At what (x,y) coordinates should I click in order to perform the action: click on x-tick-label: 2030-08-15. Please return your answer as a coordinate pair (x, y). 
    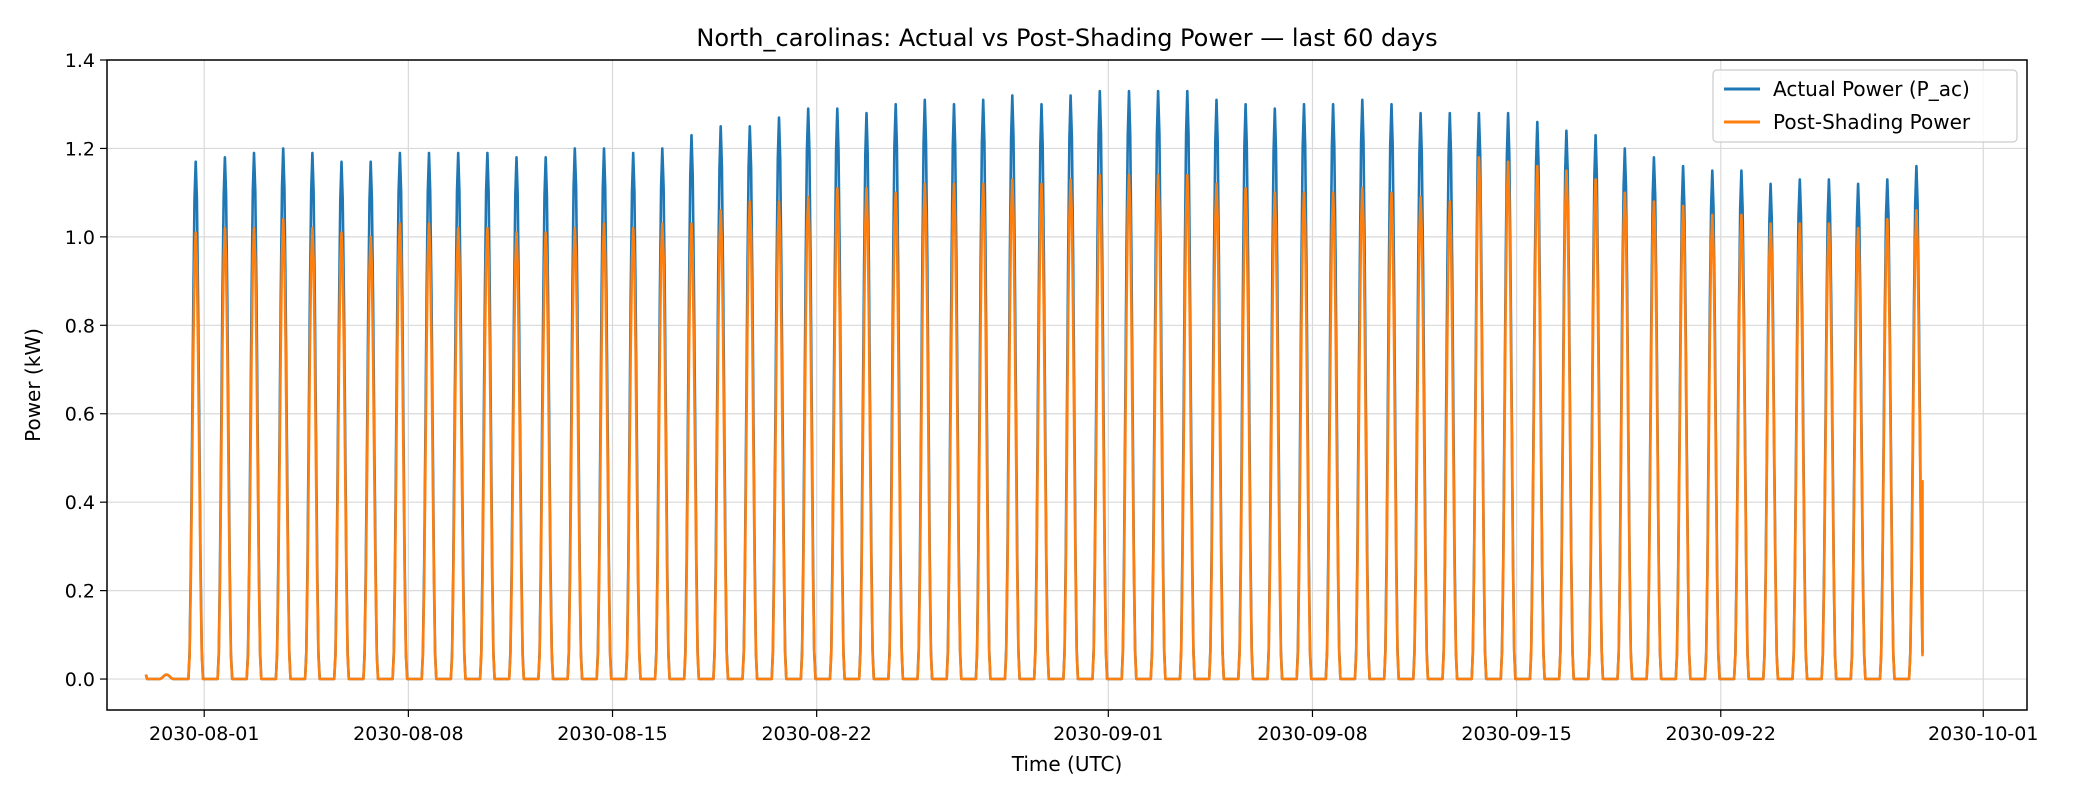
    Looking at the image, I should click on (612, 734).